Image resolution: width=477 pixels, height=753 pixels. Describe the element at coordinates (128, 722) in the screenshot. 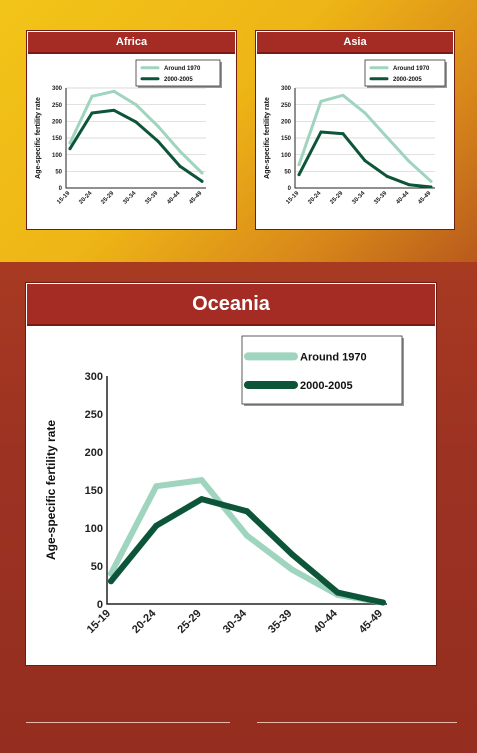

I see `footer-divider-left` at that location.